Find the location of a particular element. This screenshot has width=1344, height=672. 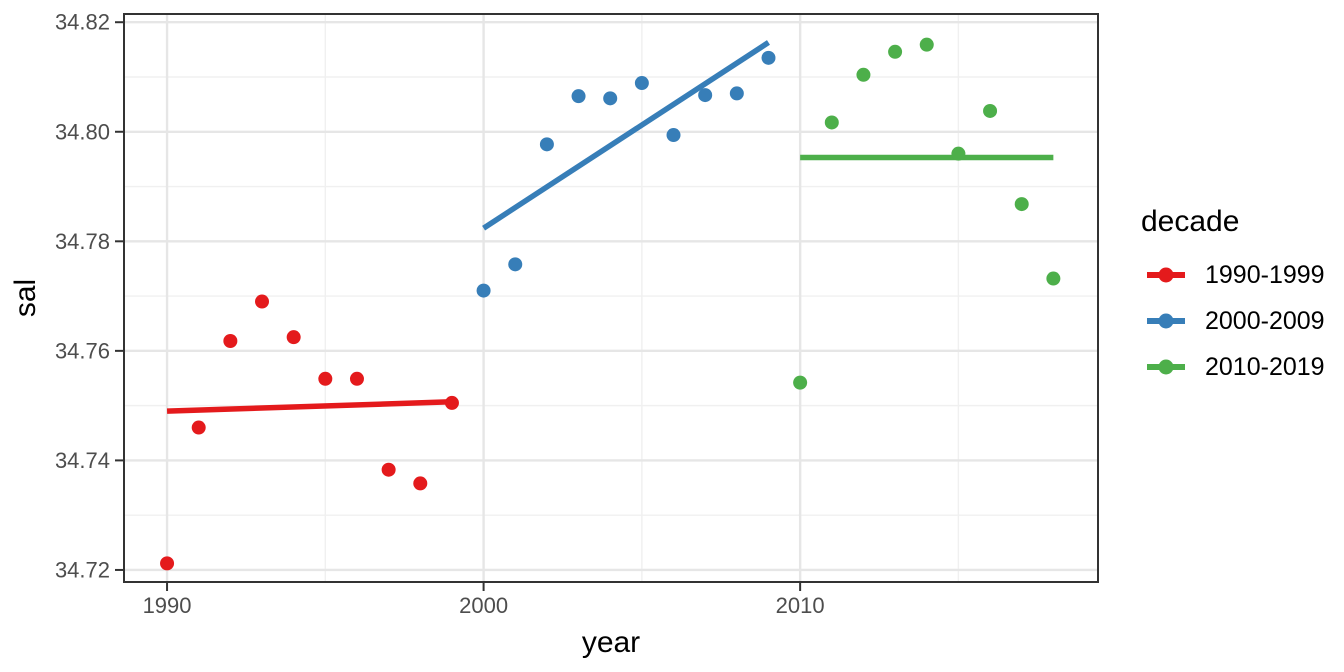

legend-entry-2000-2009: 2000-2009 is located at coordinates (1233, 321).